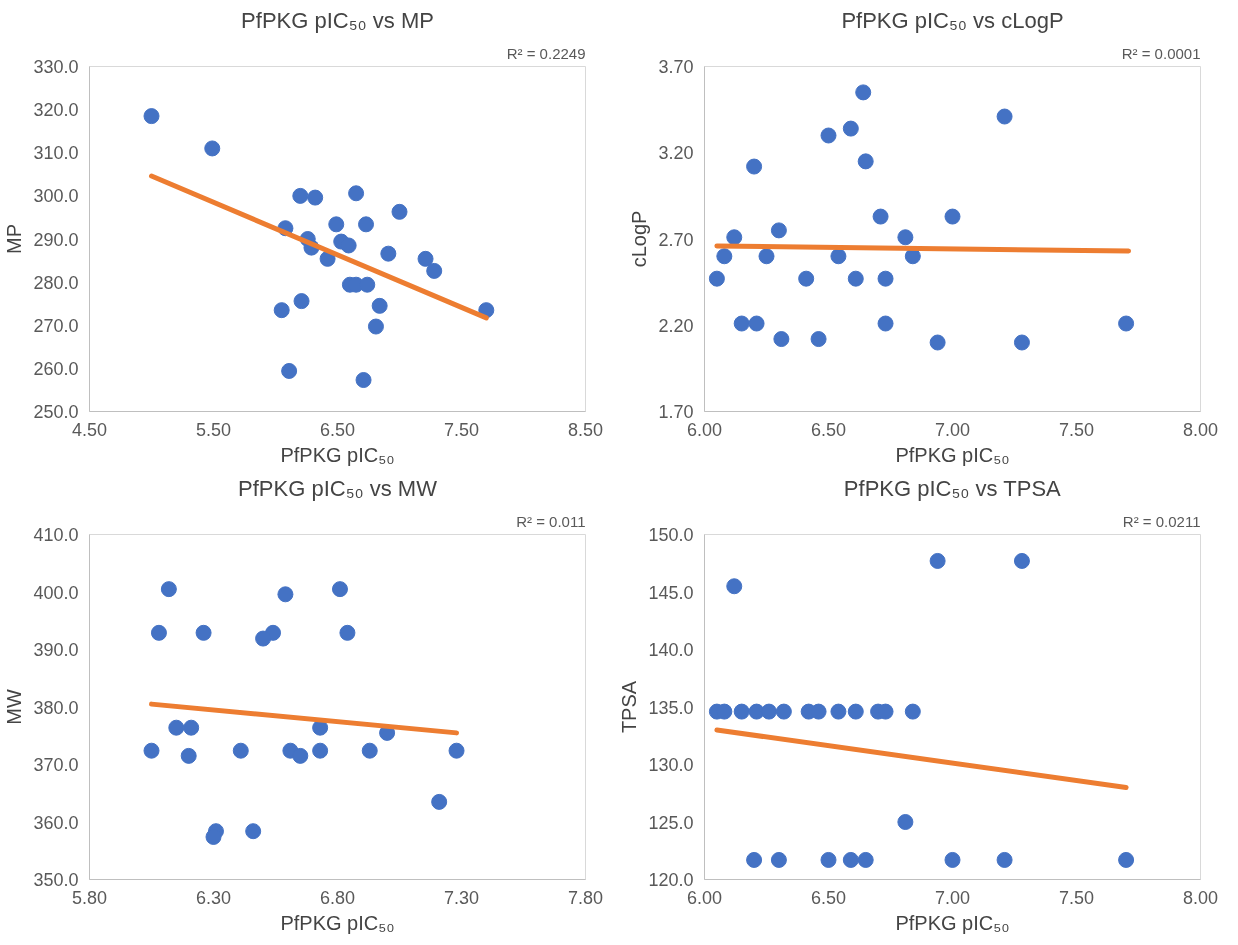  Describe the element at coordinates (629, 707) in the screenshot. I see `y-axis-title: TPSA` at that location.